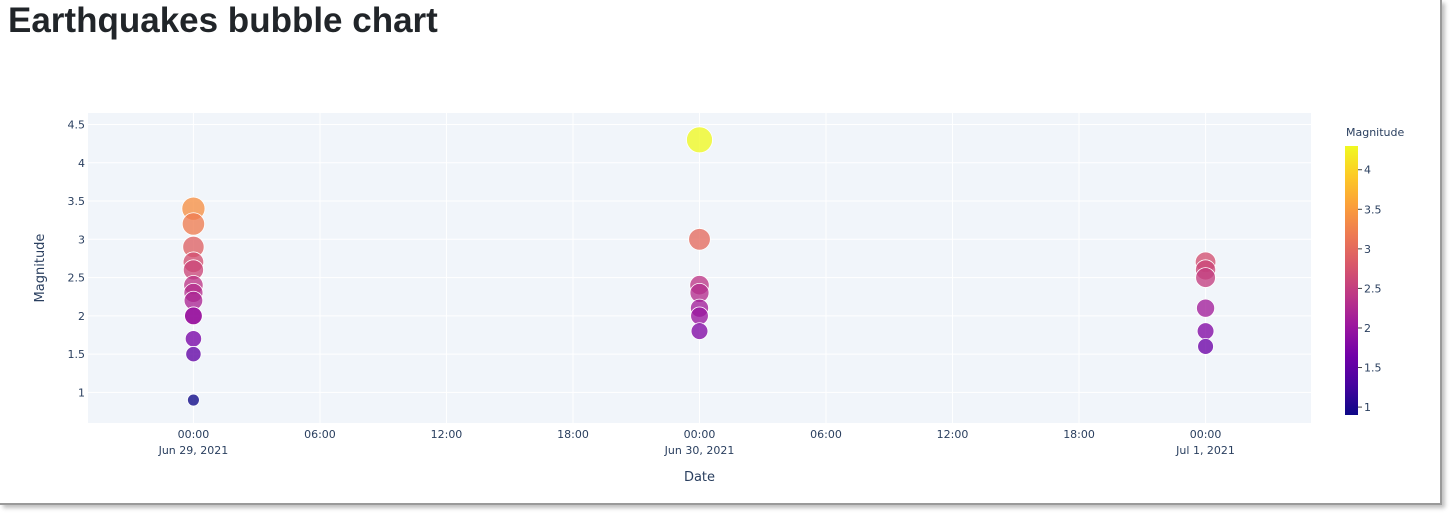  What do you see at coordinates (81, 316) in the screenshot?
I see `y-tick-label: 2` at bounding box center [81, 316].